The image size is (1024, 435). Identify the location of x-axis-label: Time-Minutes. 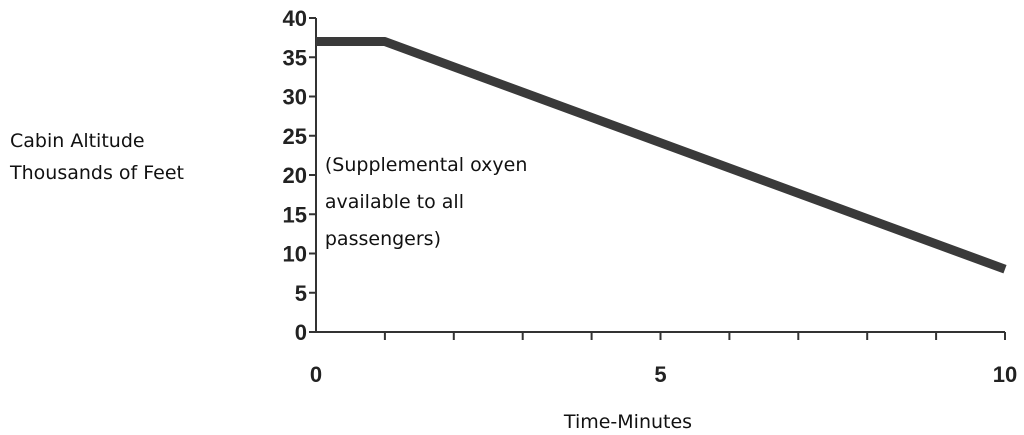
(627, 422).